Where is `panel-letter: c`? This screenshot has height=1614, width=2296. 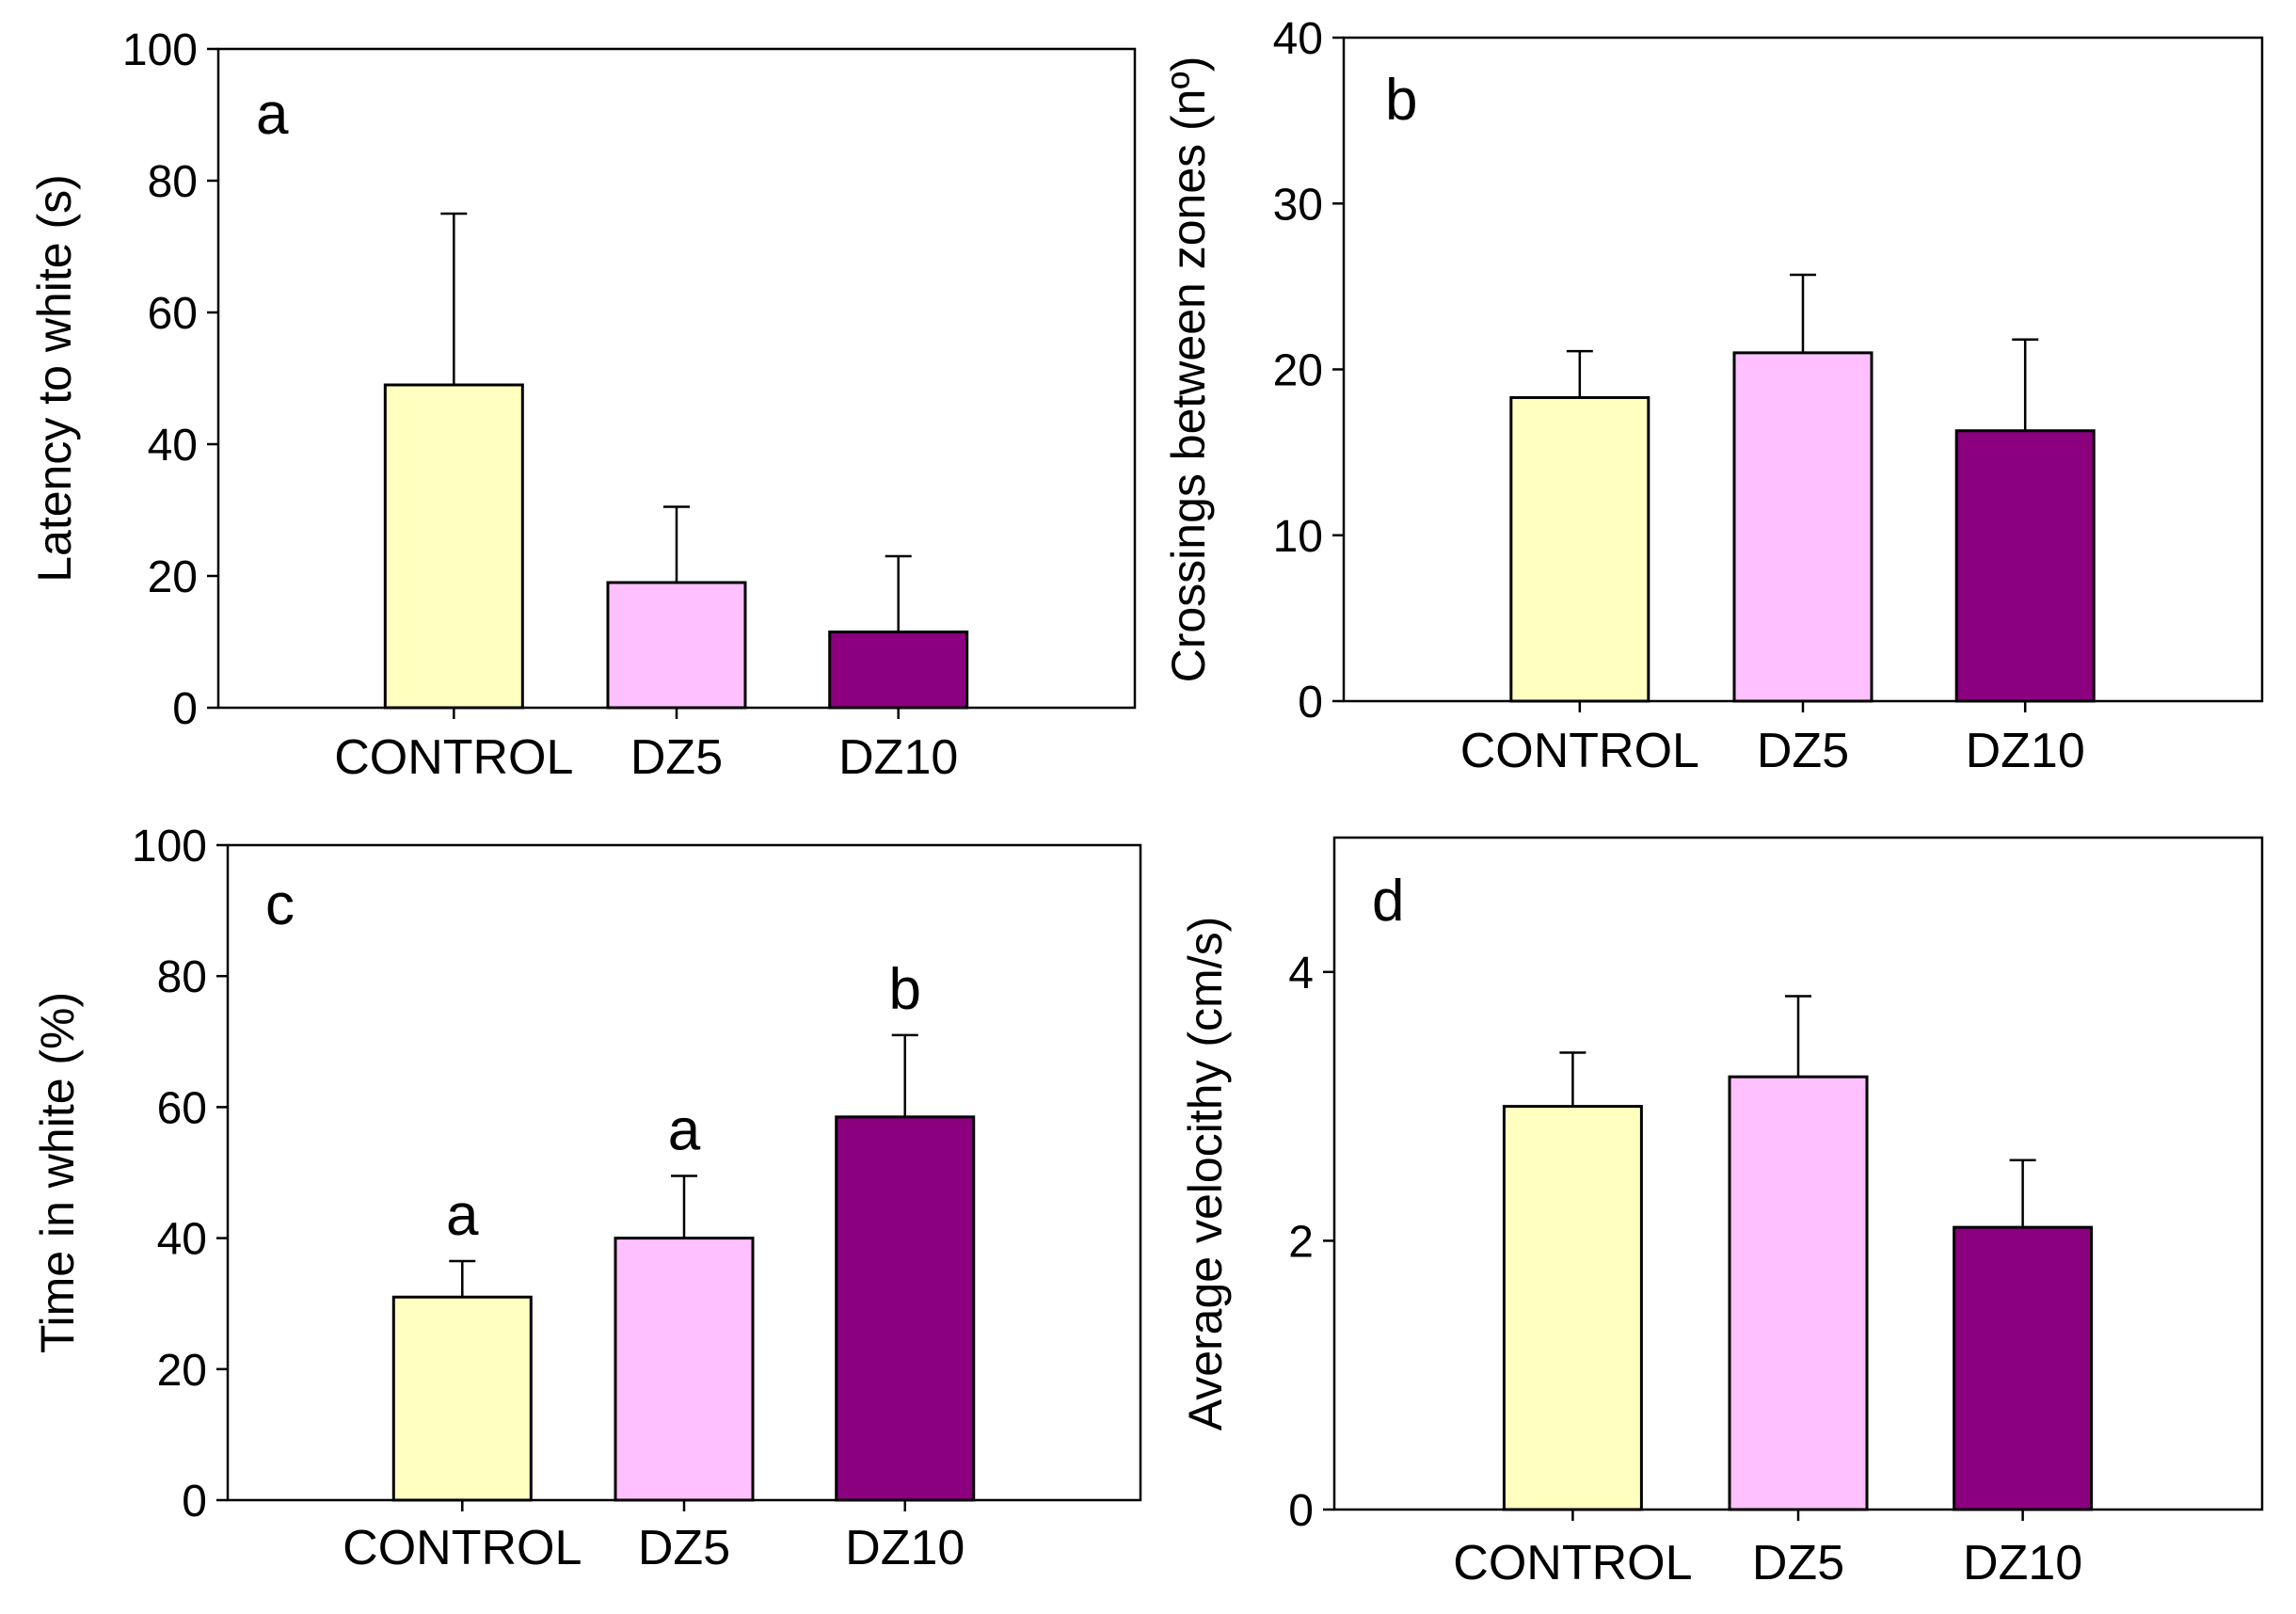
panel-letter: c is located at coordinates (280, 905).